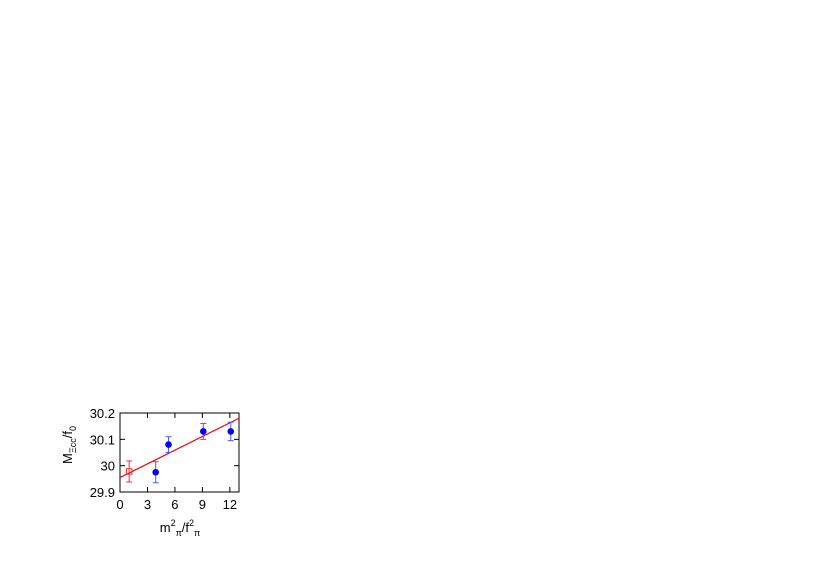 Image resolution: width=830 pixels, height=587 pixels. Describe the element at coordinates (102, 439) in the screenshot. I see `y-tick-label: 30.1` at that location.